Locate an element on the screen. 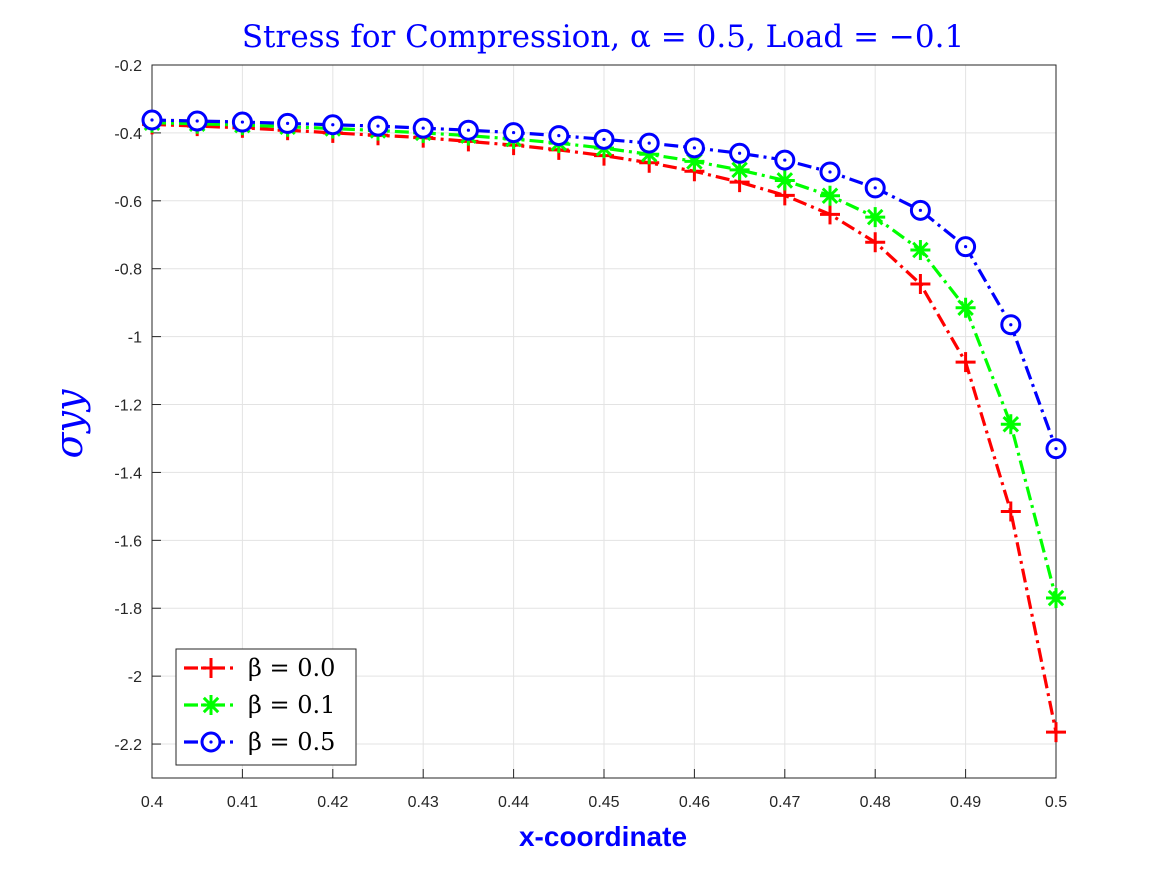 The width and height of the screenshot is (1167, 880). x-tick-label: 0.47 is located at coordinates (784, 802).